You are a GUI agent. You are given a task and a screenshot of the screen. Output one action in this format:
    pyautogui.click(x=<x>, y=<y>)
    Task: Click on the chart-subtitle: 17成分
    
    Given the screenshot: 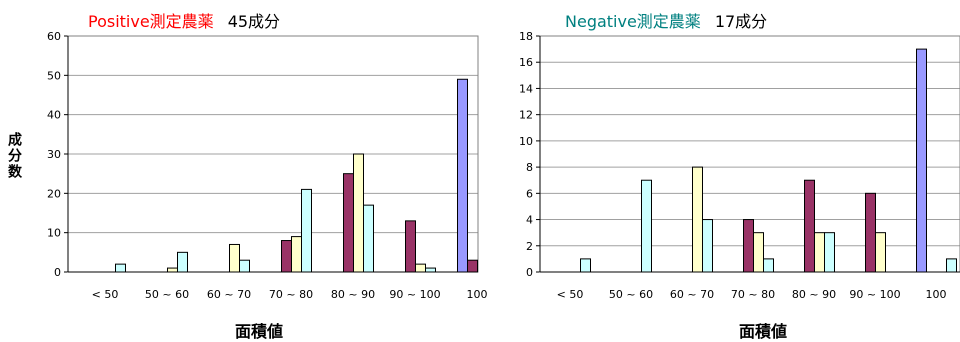 What is the action you would take?
    pyautogui.click(x=741, y=21)
    